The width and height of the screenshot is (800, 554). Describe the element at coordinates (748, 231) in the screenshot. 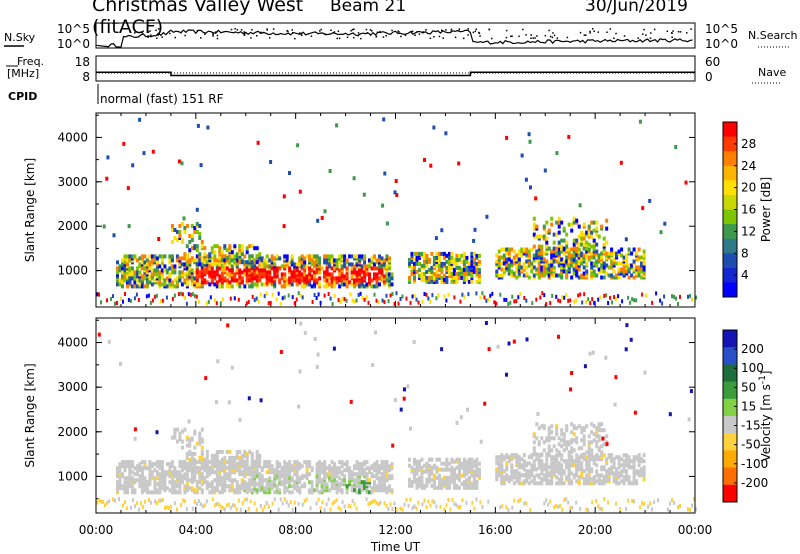

I see `colorbar-tick-label: 12` at that location.